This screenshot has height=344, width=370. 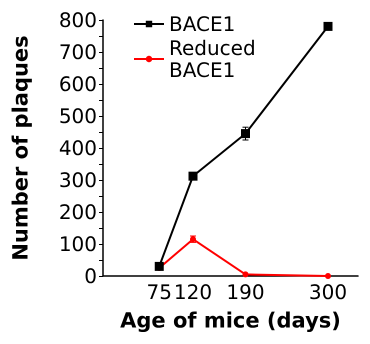 I want to click on x-tick-label: 75, so click(x=159, y=292).